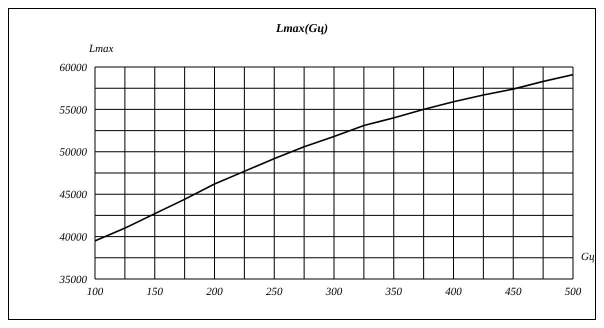 Image resolution: width=604 pixels, height=328 pixels. Describe the element at coordinates (393, 292) in the screenshot. I see `x-tick-label: 350` at that location.